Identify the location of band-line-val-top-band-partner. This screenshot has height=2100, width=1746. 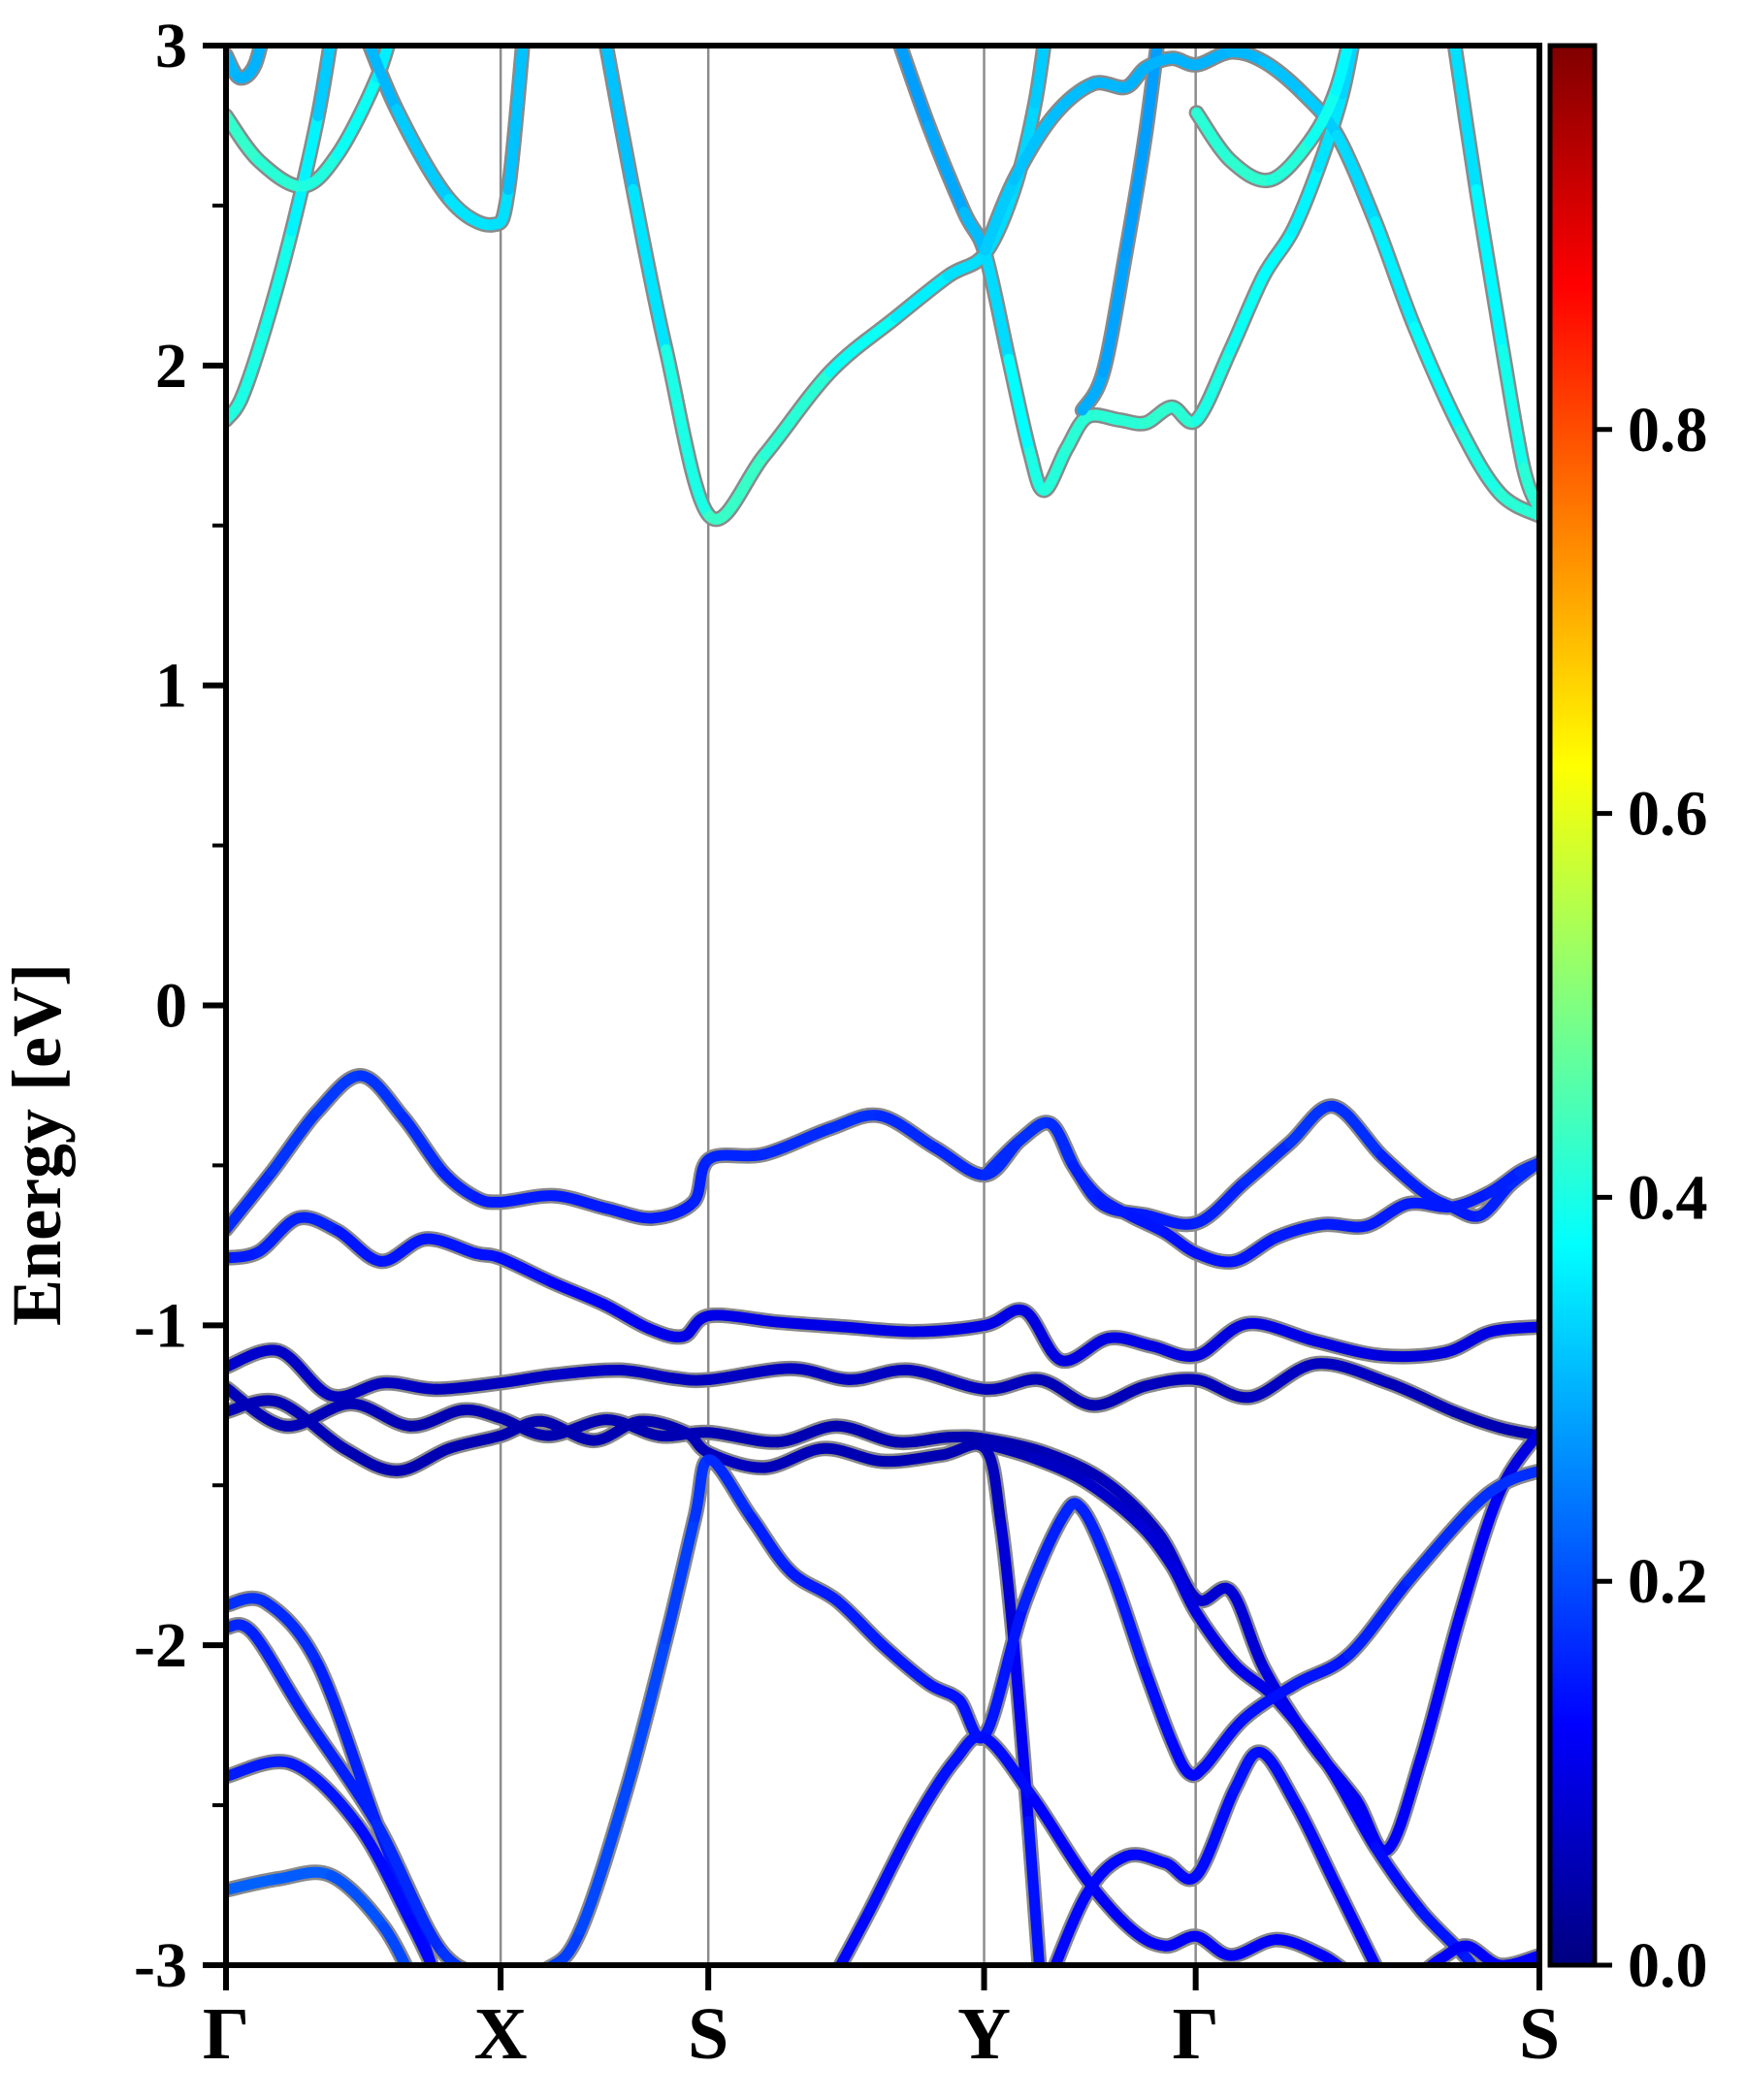
(1430, 1205).